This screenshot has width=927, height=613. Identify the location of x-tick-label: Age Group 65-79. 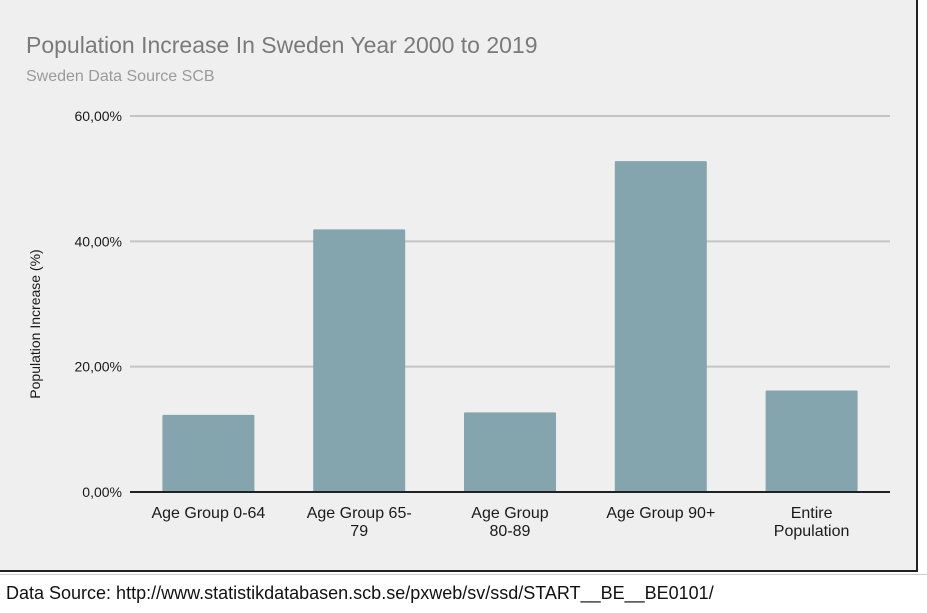
(359, 522).